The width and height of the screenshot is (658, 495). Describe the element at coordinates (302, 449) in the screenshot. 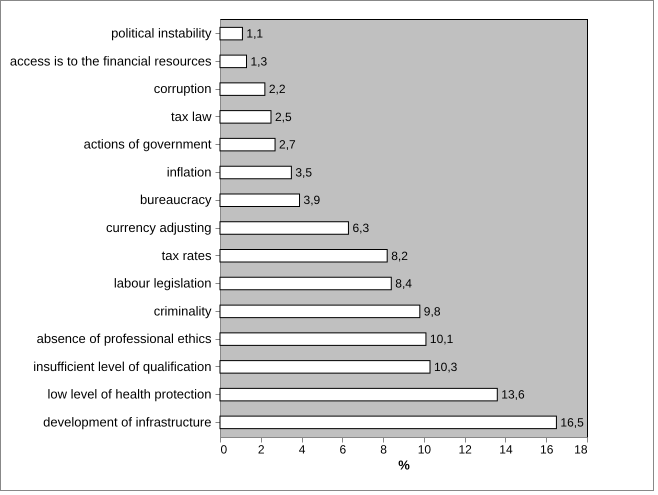

I see `x-tick-label: 4` at that location.